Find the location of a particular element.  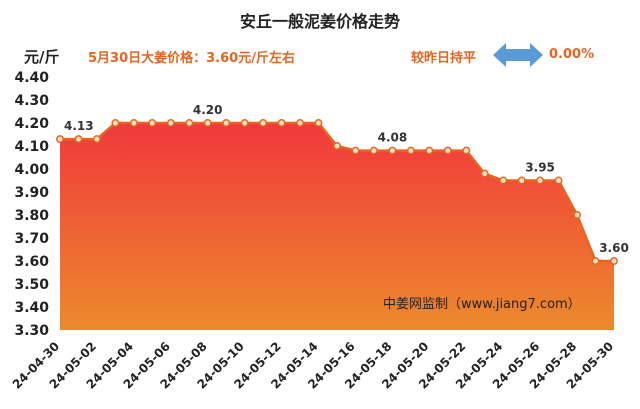

y-tick-label: 3.40 is located at coordinates (31, 308).